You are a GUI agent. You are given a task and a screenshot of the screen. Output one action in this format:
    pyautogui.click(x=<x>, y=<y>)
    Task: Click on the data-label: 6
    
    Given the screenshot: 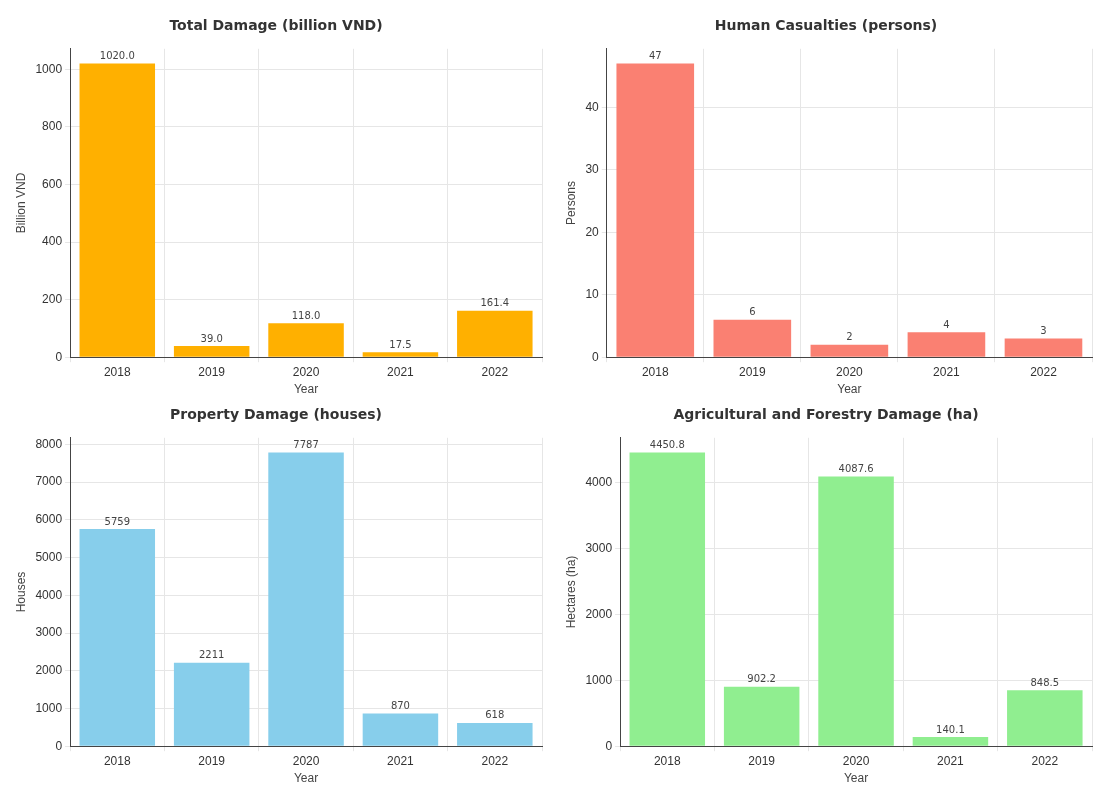 What is the action you would take?
    pyautogui.click(x=752, y=312)
    